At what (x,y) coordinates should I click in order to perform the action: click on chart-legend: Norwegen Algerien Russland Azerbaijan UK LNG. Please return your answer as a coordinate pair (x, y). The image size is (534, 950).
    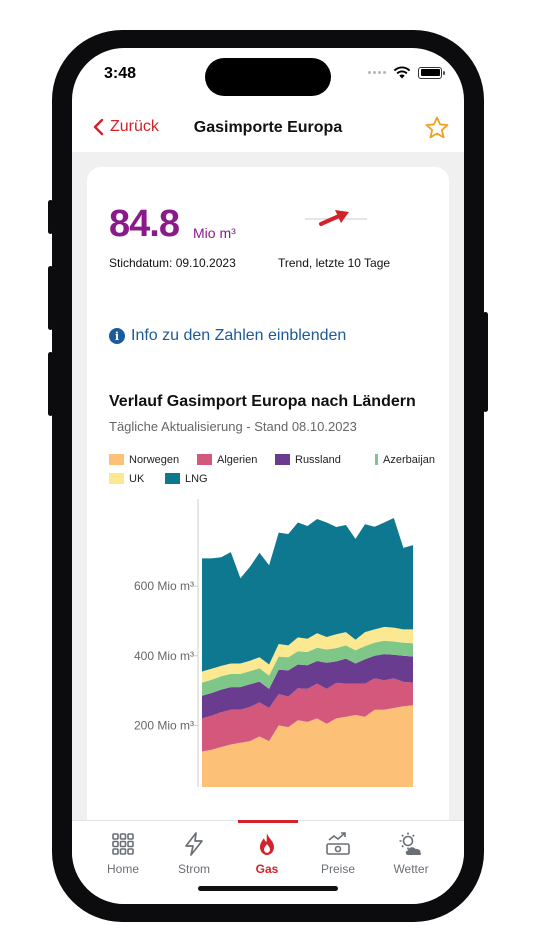
    Looking at the image, I should click on (274, 469).